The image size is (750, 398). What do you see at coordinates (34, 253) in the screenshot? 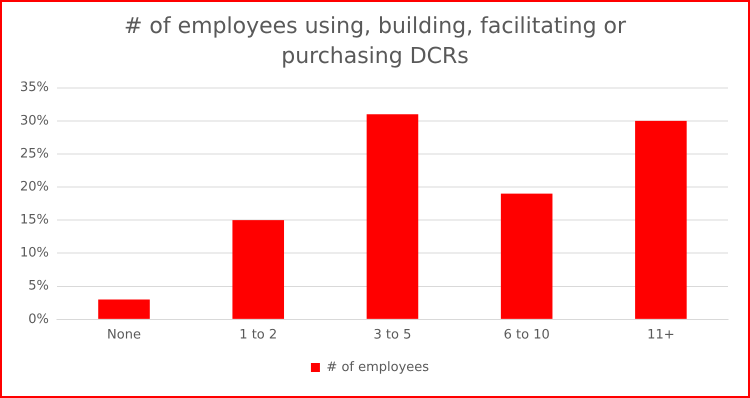
I see `y-tick-label: 10%` at bounding box center [34, 253].